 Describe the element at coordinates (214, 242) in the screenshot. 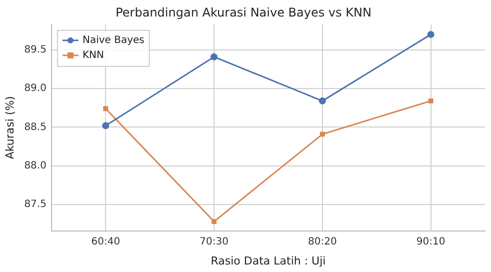

I see `x-tick-label: 70:30` at that location.